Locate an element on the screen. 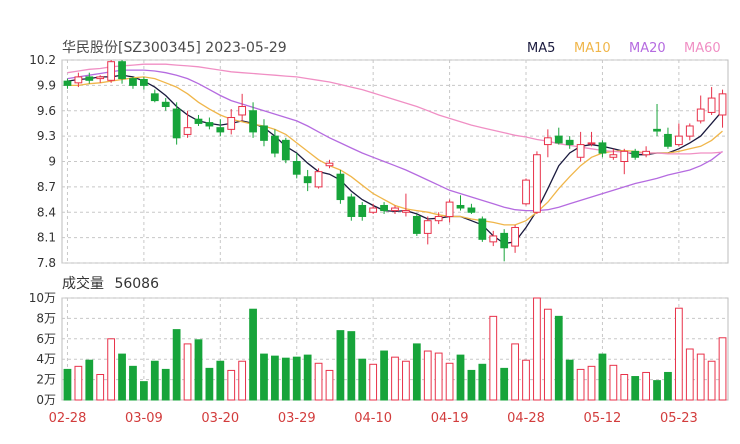  kline-y-tick: 9.6 is located at coordinates (46, 111).